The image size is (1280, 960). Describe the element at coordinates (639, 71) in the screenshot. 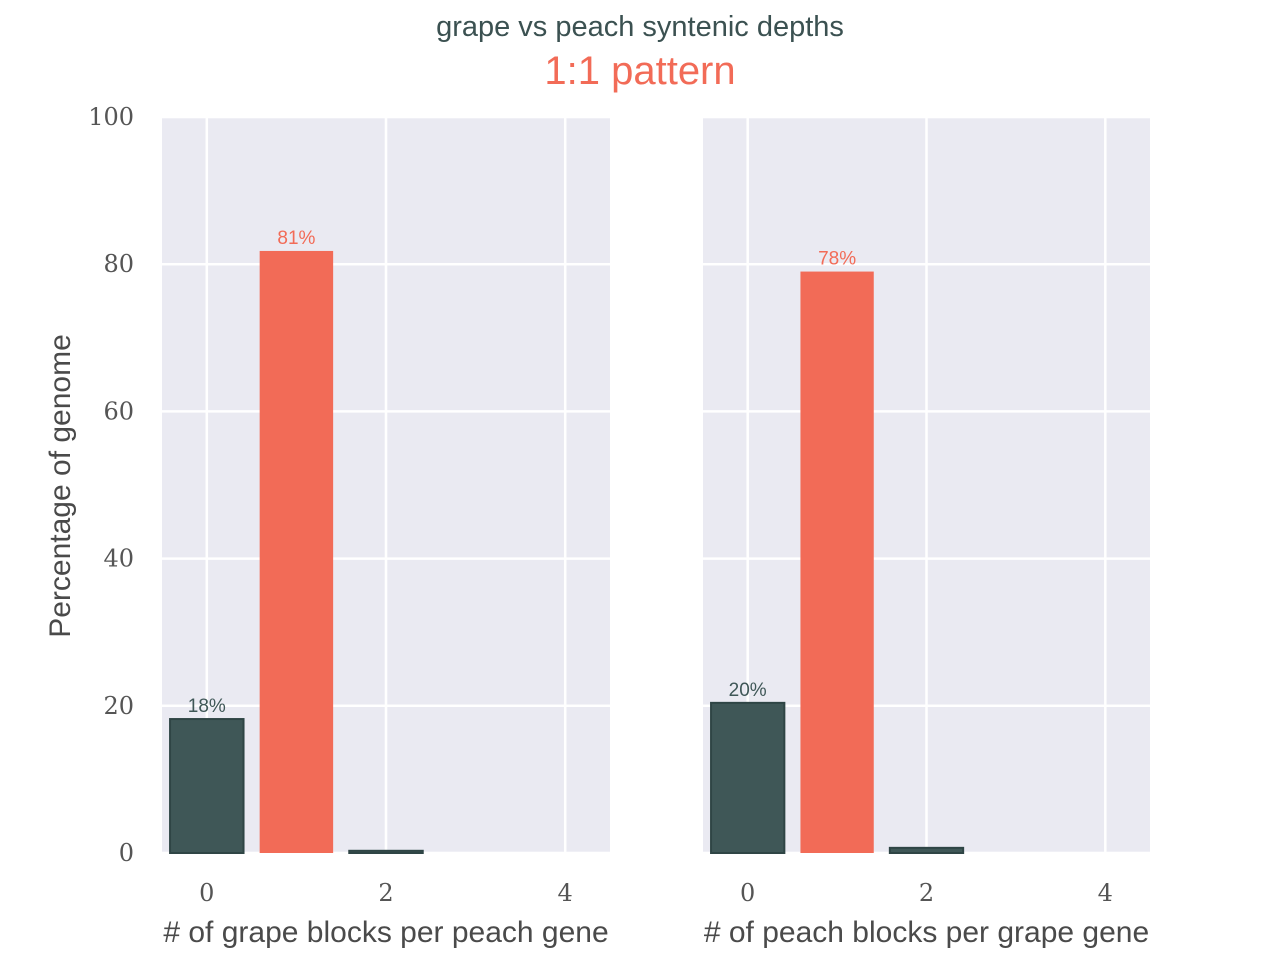

I see `chart-subtitle: 1:1 pattern` at that location.